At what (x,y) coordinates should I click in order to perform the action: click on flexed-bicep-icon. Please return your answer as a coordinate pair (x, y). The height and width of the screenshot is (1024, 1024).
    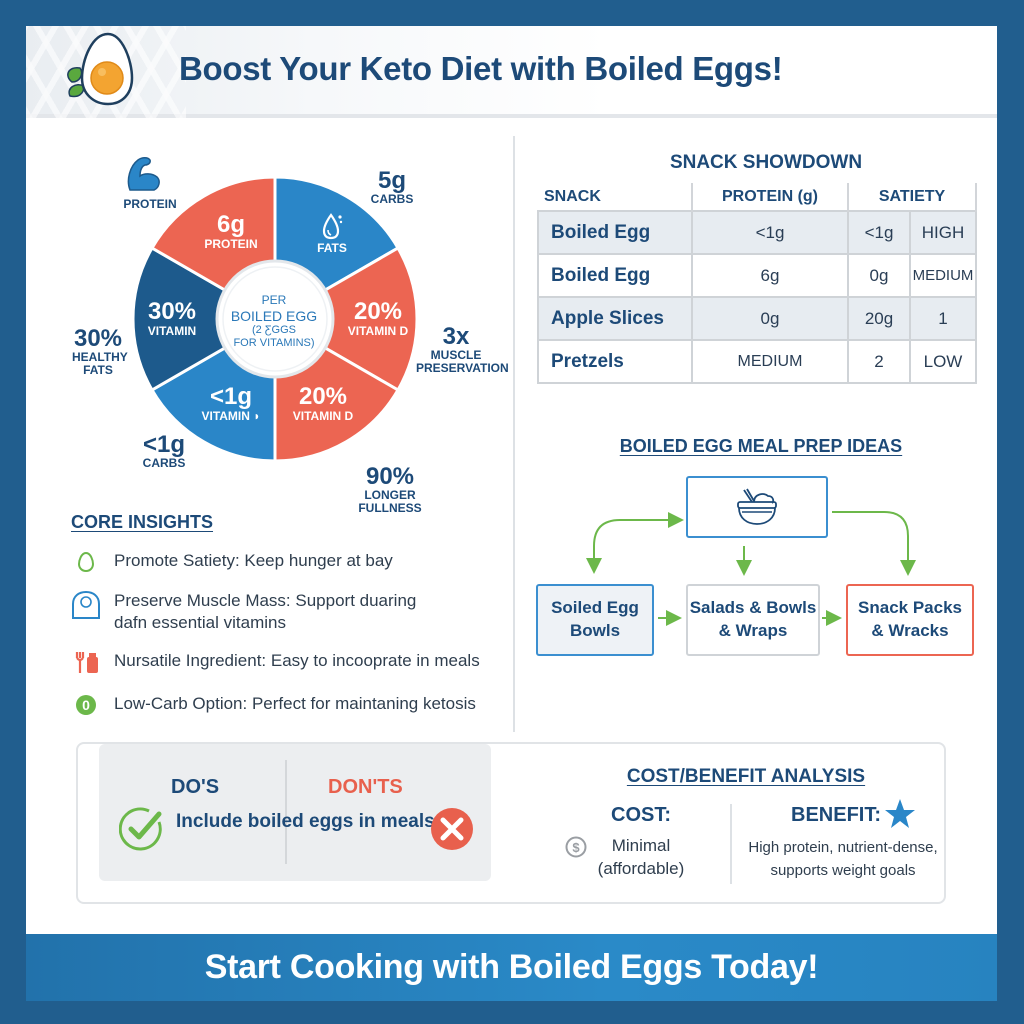
    Looking at the image, I should click on (143, 174).